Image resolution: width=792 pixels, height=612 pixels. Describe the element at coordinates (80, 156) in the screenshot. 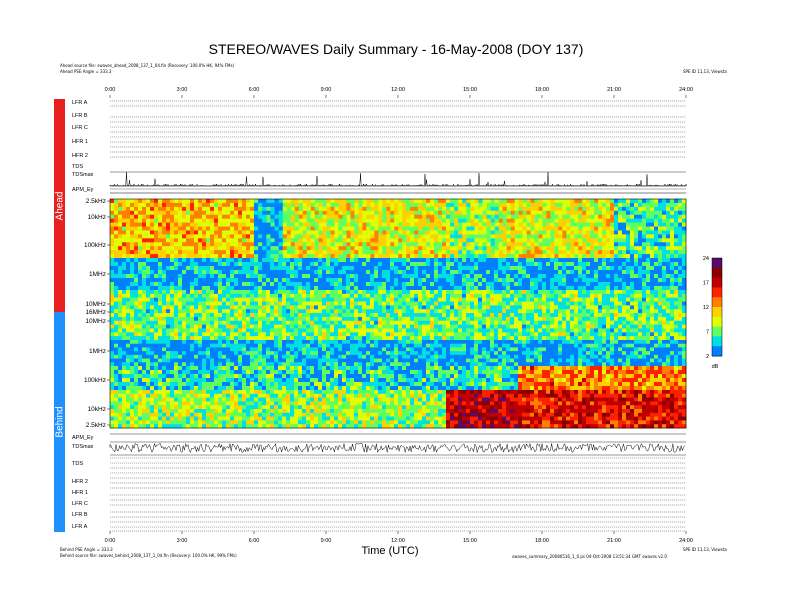

I see `ahead-row-label: HFR 2` at that location.